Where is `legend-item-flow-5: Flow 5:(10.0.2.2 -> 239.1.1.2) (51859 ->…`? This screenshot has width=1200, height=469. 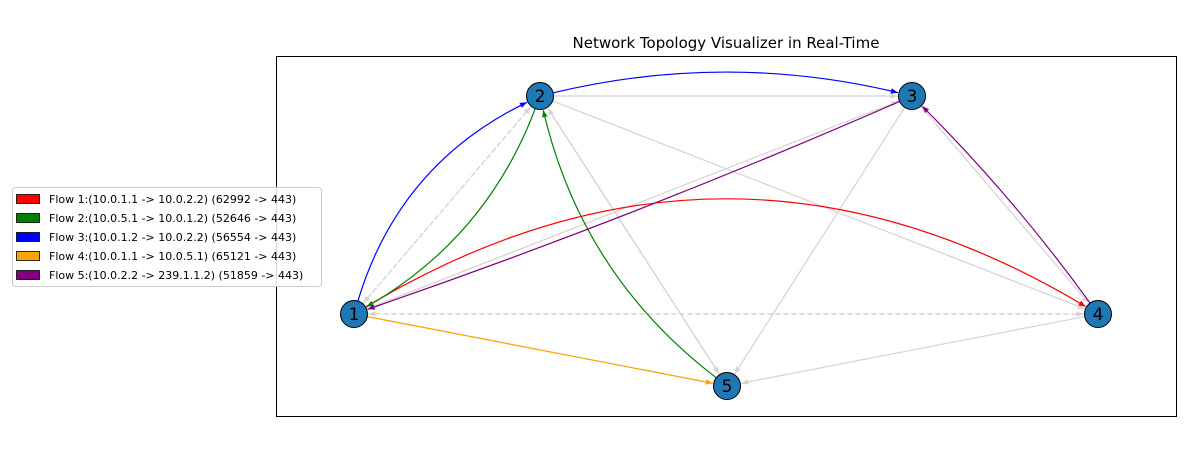
legend-item-flow-5: Flow 5:(10.0.2.2 -> 239.1.1.2) (51859 ->… is located at coordinates (159, 275).